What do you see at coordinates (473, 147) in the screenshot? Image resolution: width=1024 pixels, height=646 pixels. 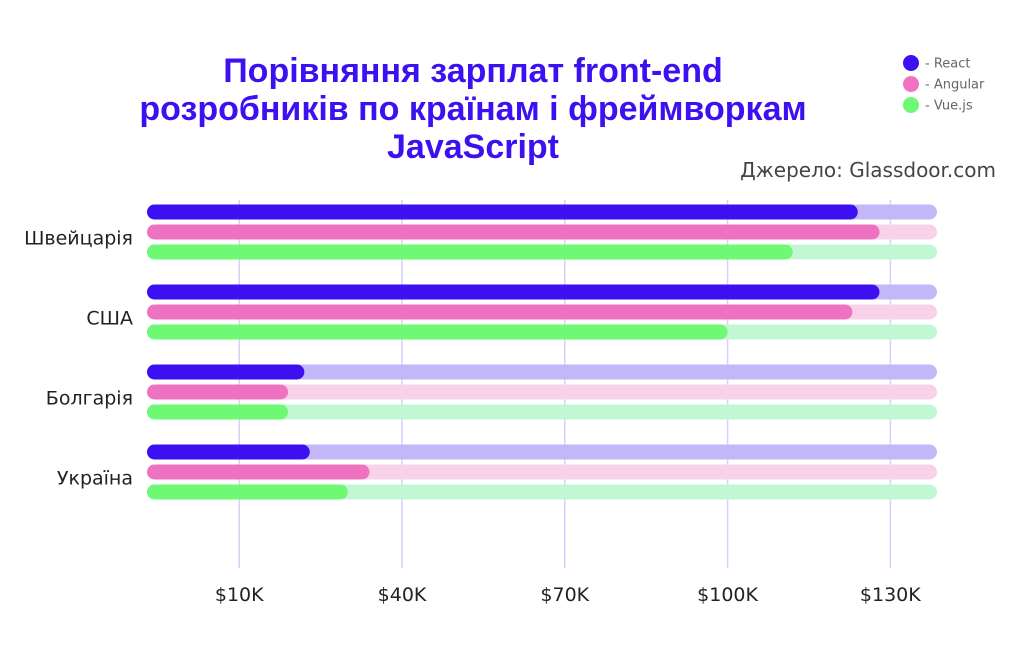 I see `title-line-3: JavaScript` at bounding box center [473, 147].